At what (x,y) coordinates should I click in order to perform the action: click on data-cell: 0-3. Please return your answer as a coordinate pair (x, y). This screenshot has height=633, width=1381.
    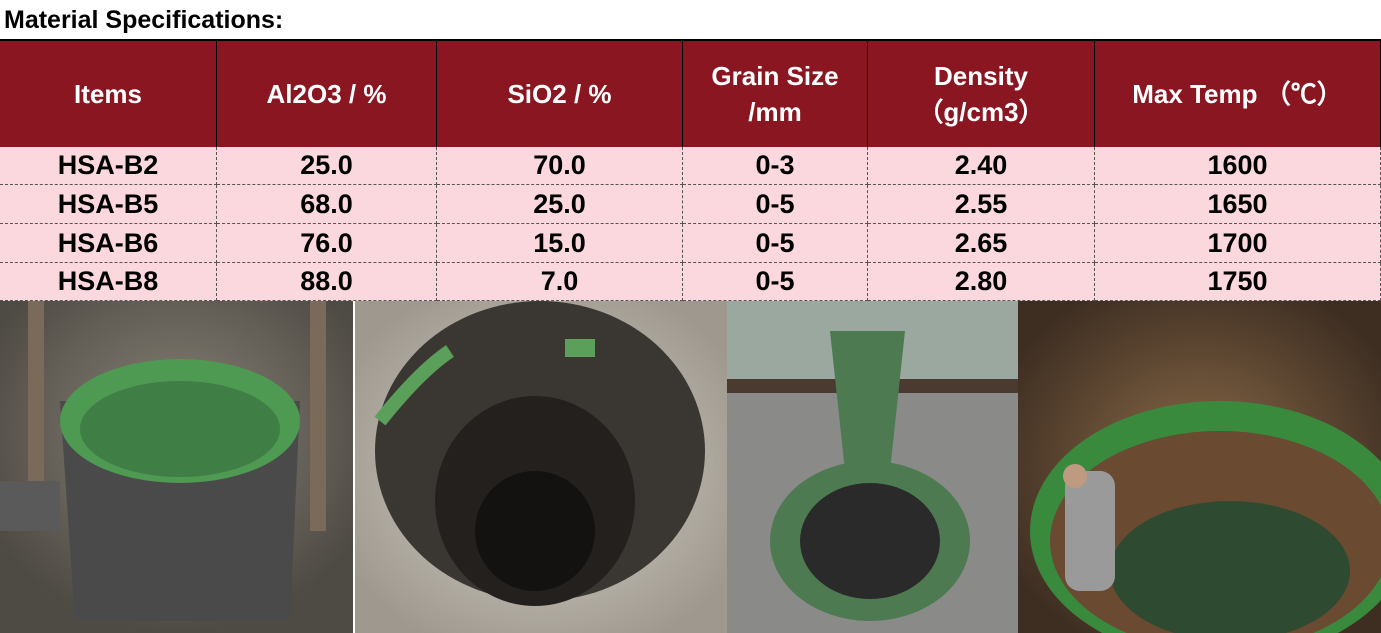
    Looking at the image, I should click on (775, 166).